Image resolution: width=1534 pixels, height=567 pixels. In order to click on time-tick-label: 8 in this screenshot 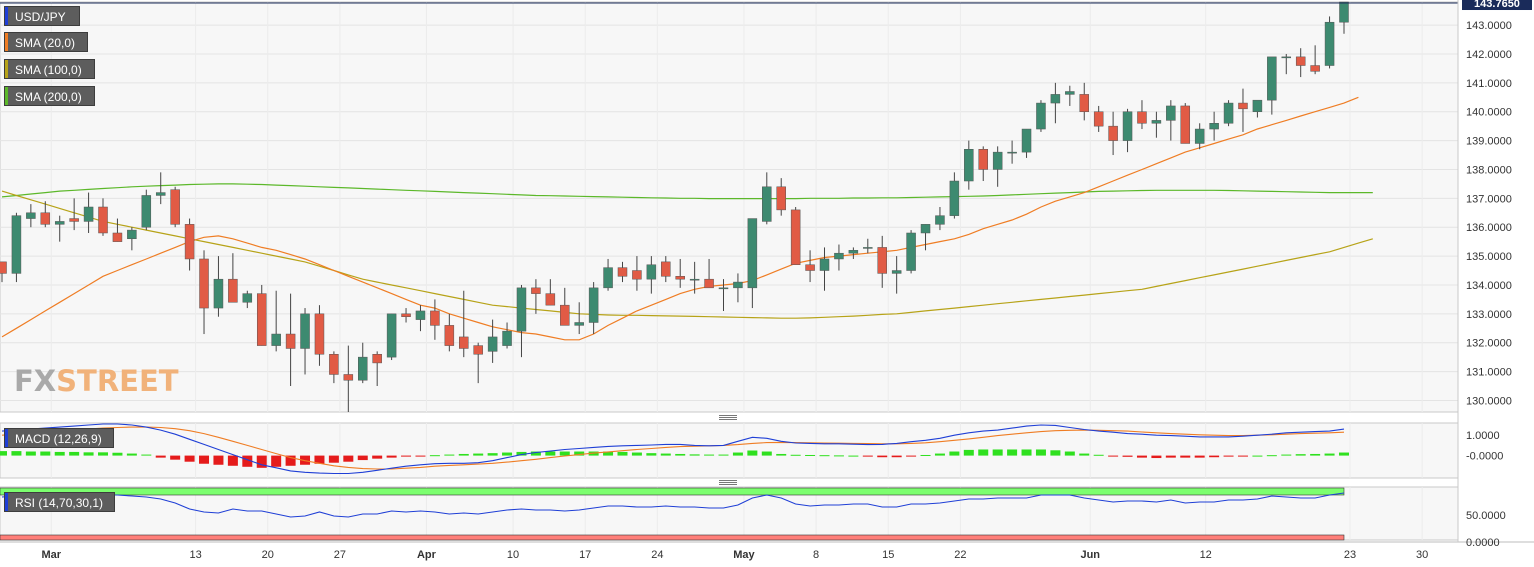, I will do `click(816, 555)`.